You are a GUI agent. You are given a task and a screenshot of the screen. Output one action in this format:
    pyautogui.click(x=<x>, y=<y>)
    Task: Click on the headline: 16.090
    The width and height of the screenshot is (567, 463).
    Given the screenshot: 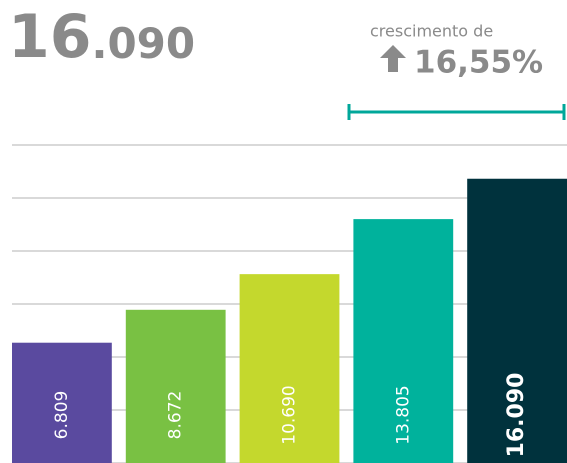 What is the action you would take?
    pyautogui.click(x=101, y=37)
    